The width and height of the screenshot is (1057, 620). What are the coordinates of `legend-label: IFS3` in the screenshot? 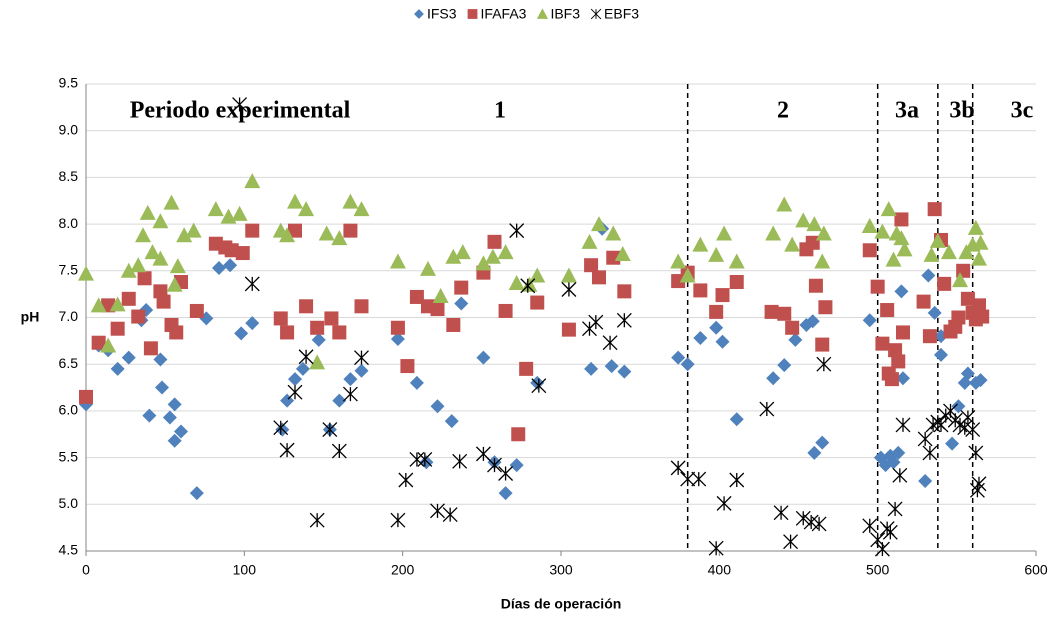 It's located at (442, 14).